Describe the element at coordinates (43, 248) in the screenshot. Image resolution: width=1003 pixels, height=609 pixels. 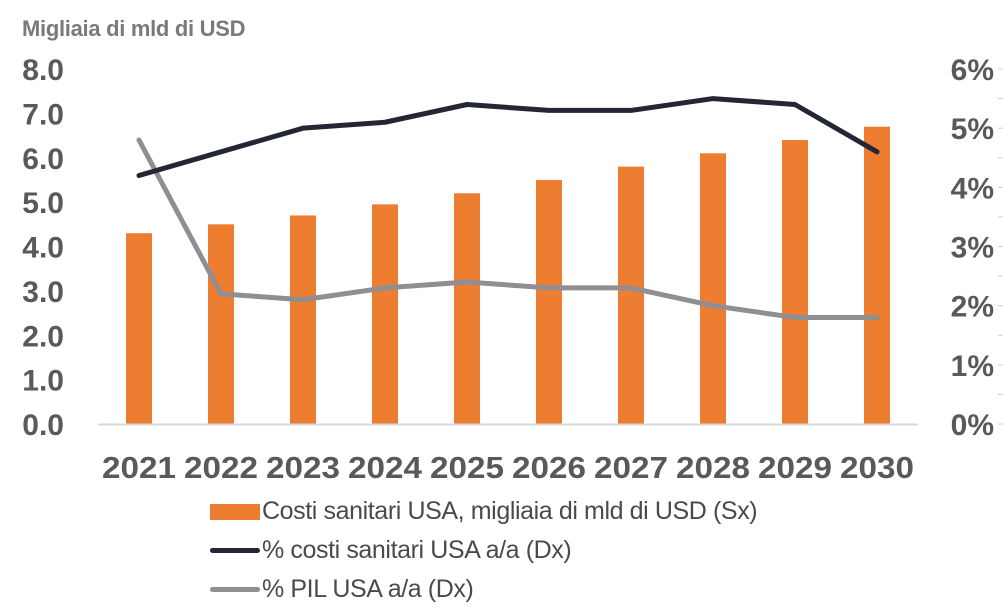
I see `left-axis-tick-label: 4.0` at that location.